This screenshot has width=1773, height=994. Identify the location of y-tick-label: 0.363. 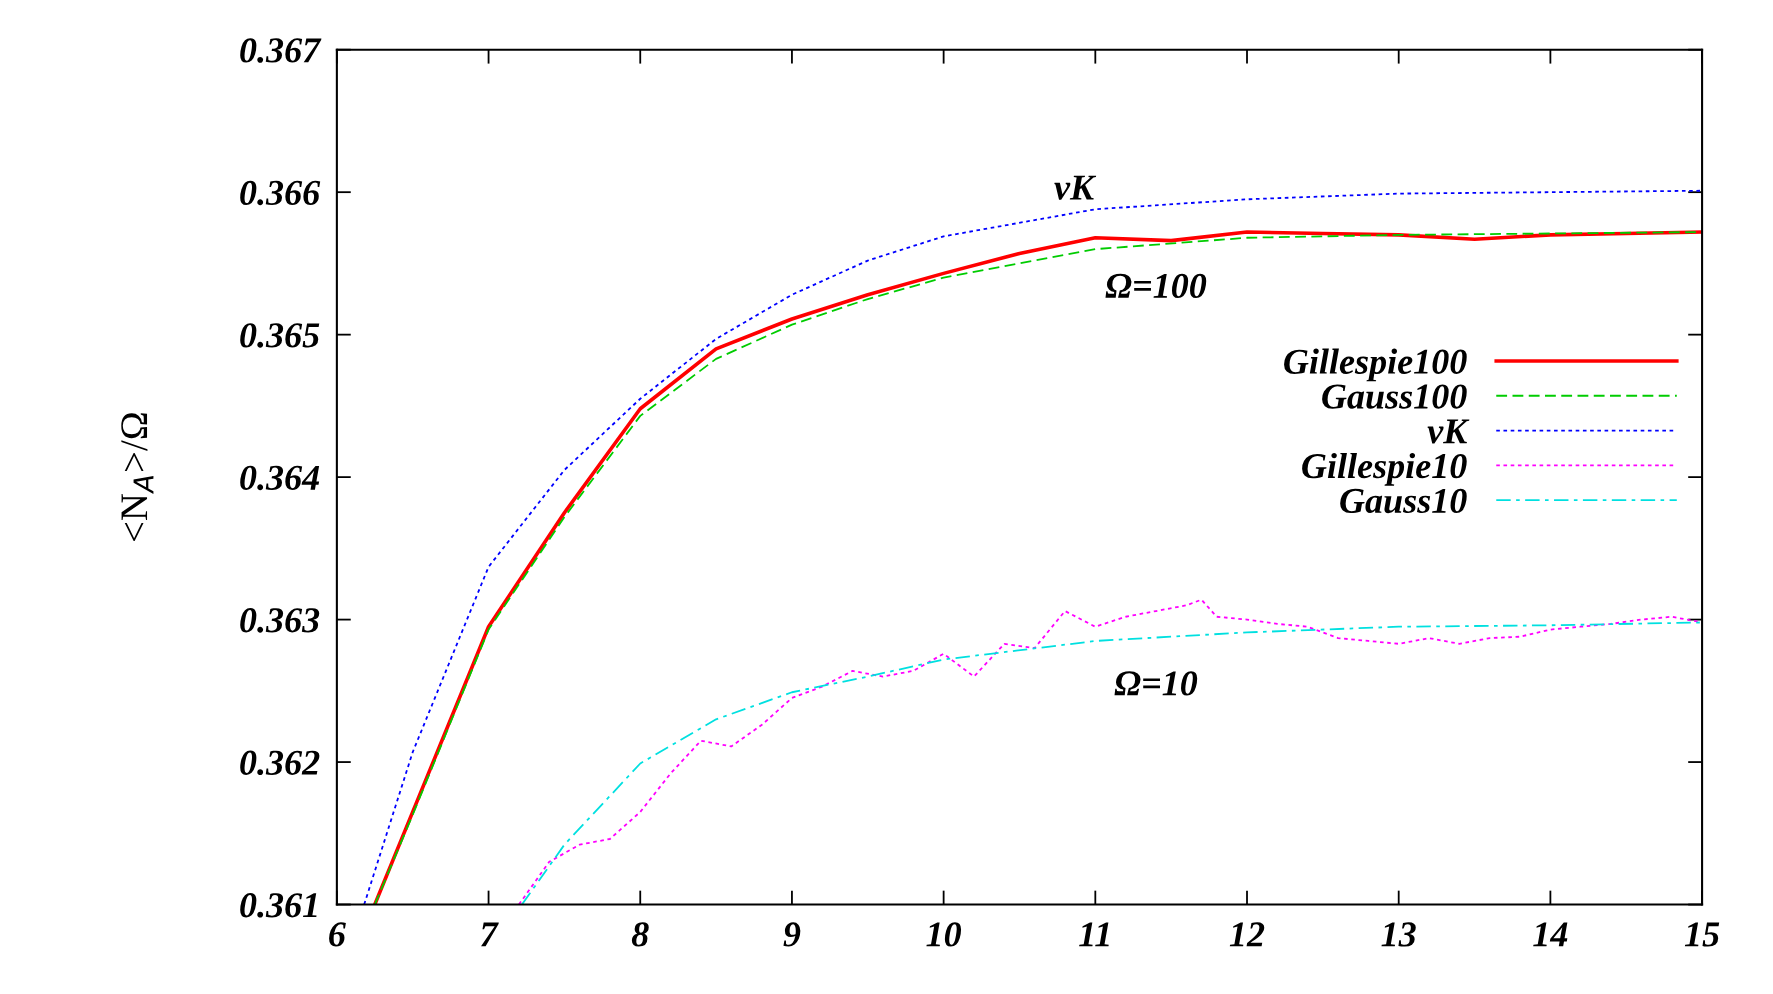
(280, 620).